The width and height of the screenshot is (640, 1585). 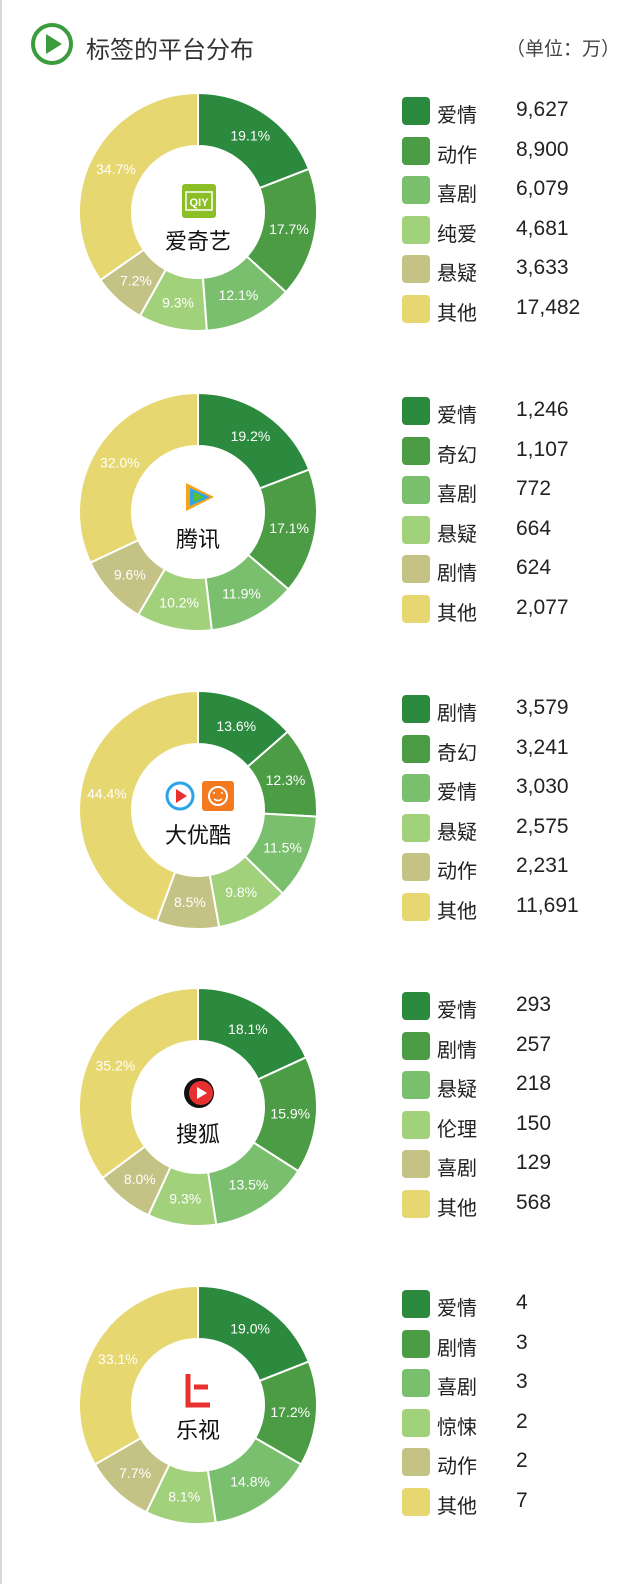 I want to click on legend-value: 257, so click(x=534, y=1044).